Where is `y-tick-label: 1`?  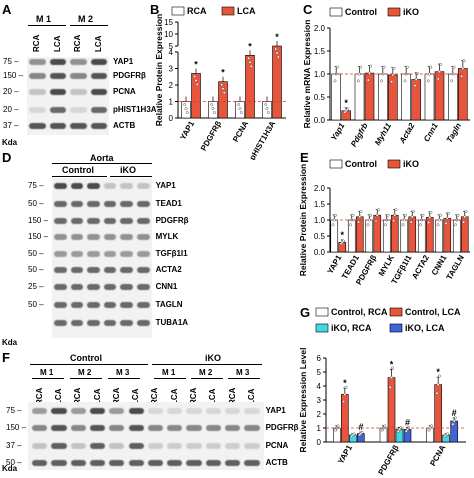
y-tick-label: 1 is located at coordinates (319, 428).